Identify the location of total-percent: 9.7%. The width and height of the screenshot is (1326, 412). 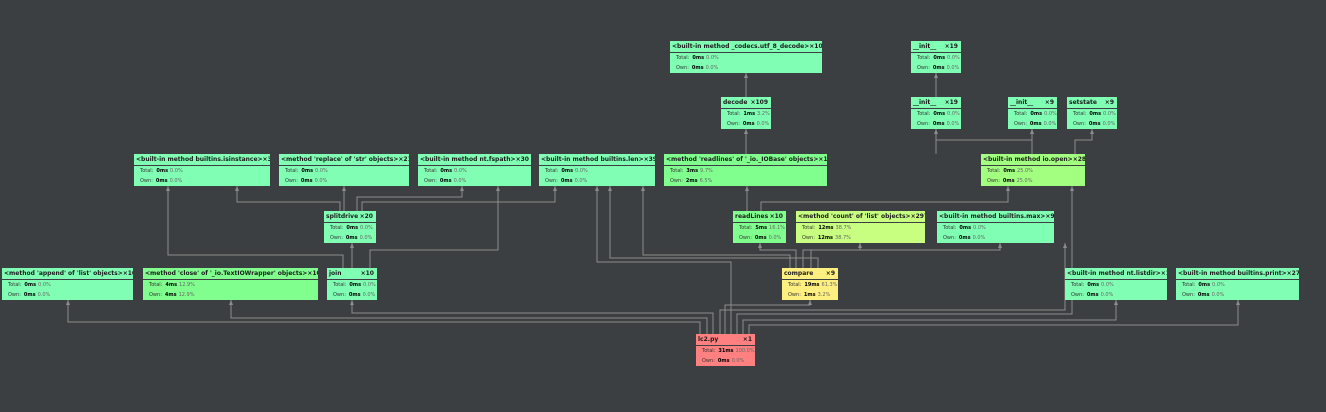
(706, 171).